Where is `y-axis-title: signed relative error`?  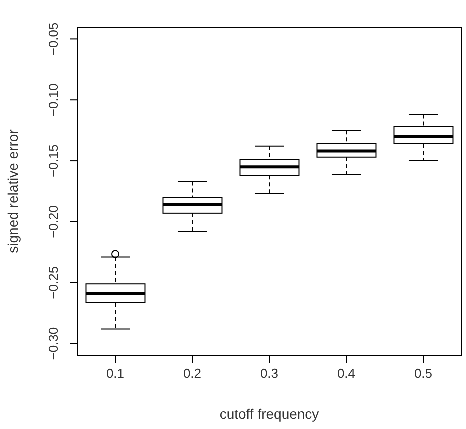 y-axis-title: signed relative error is located at coordinates (13, 191).